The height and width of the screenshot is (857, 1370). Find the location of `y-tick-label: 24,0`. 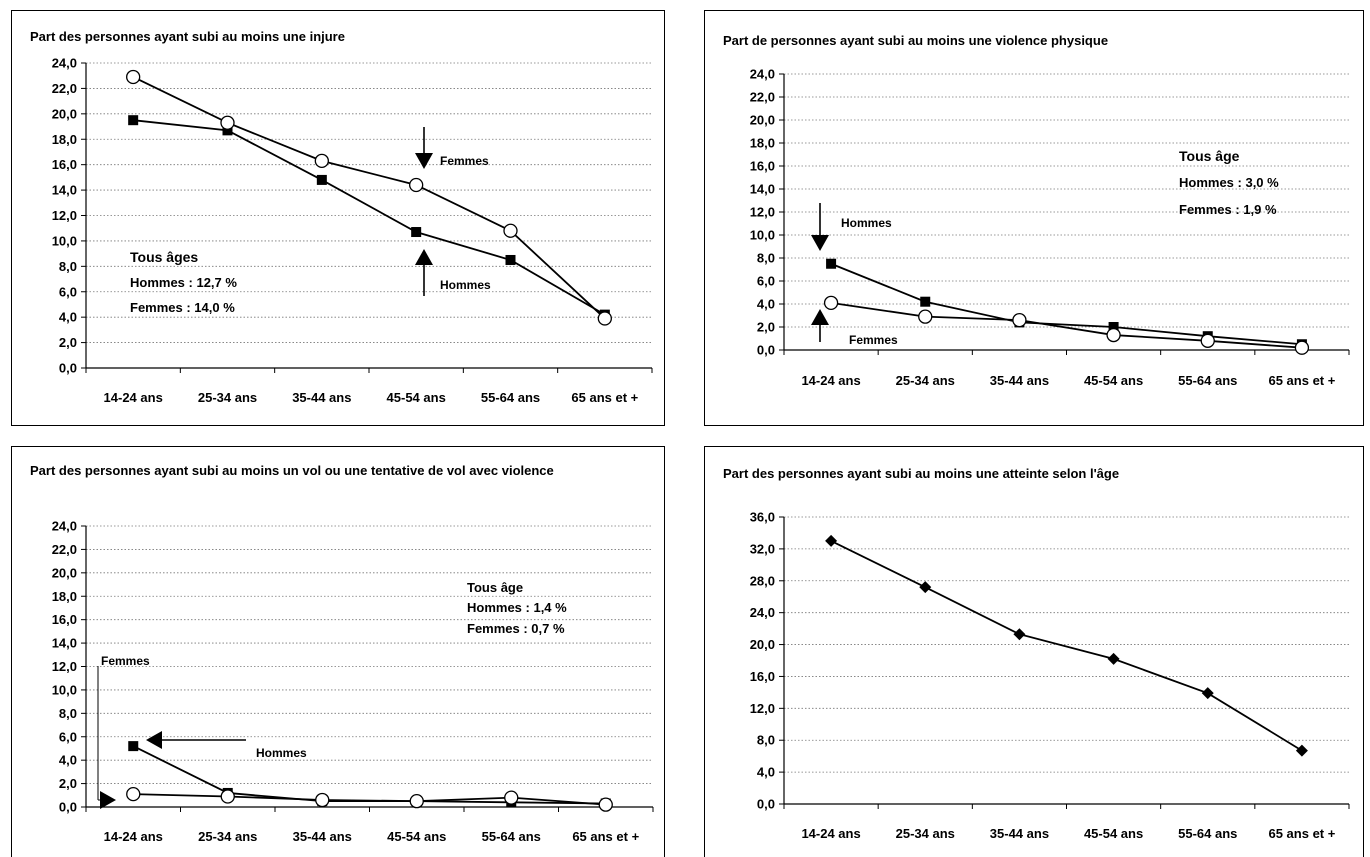

y-tick-label: 24,0 is located at coordinates (64, 526).